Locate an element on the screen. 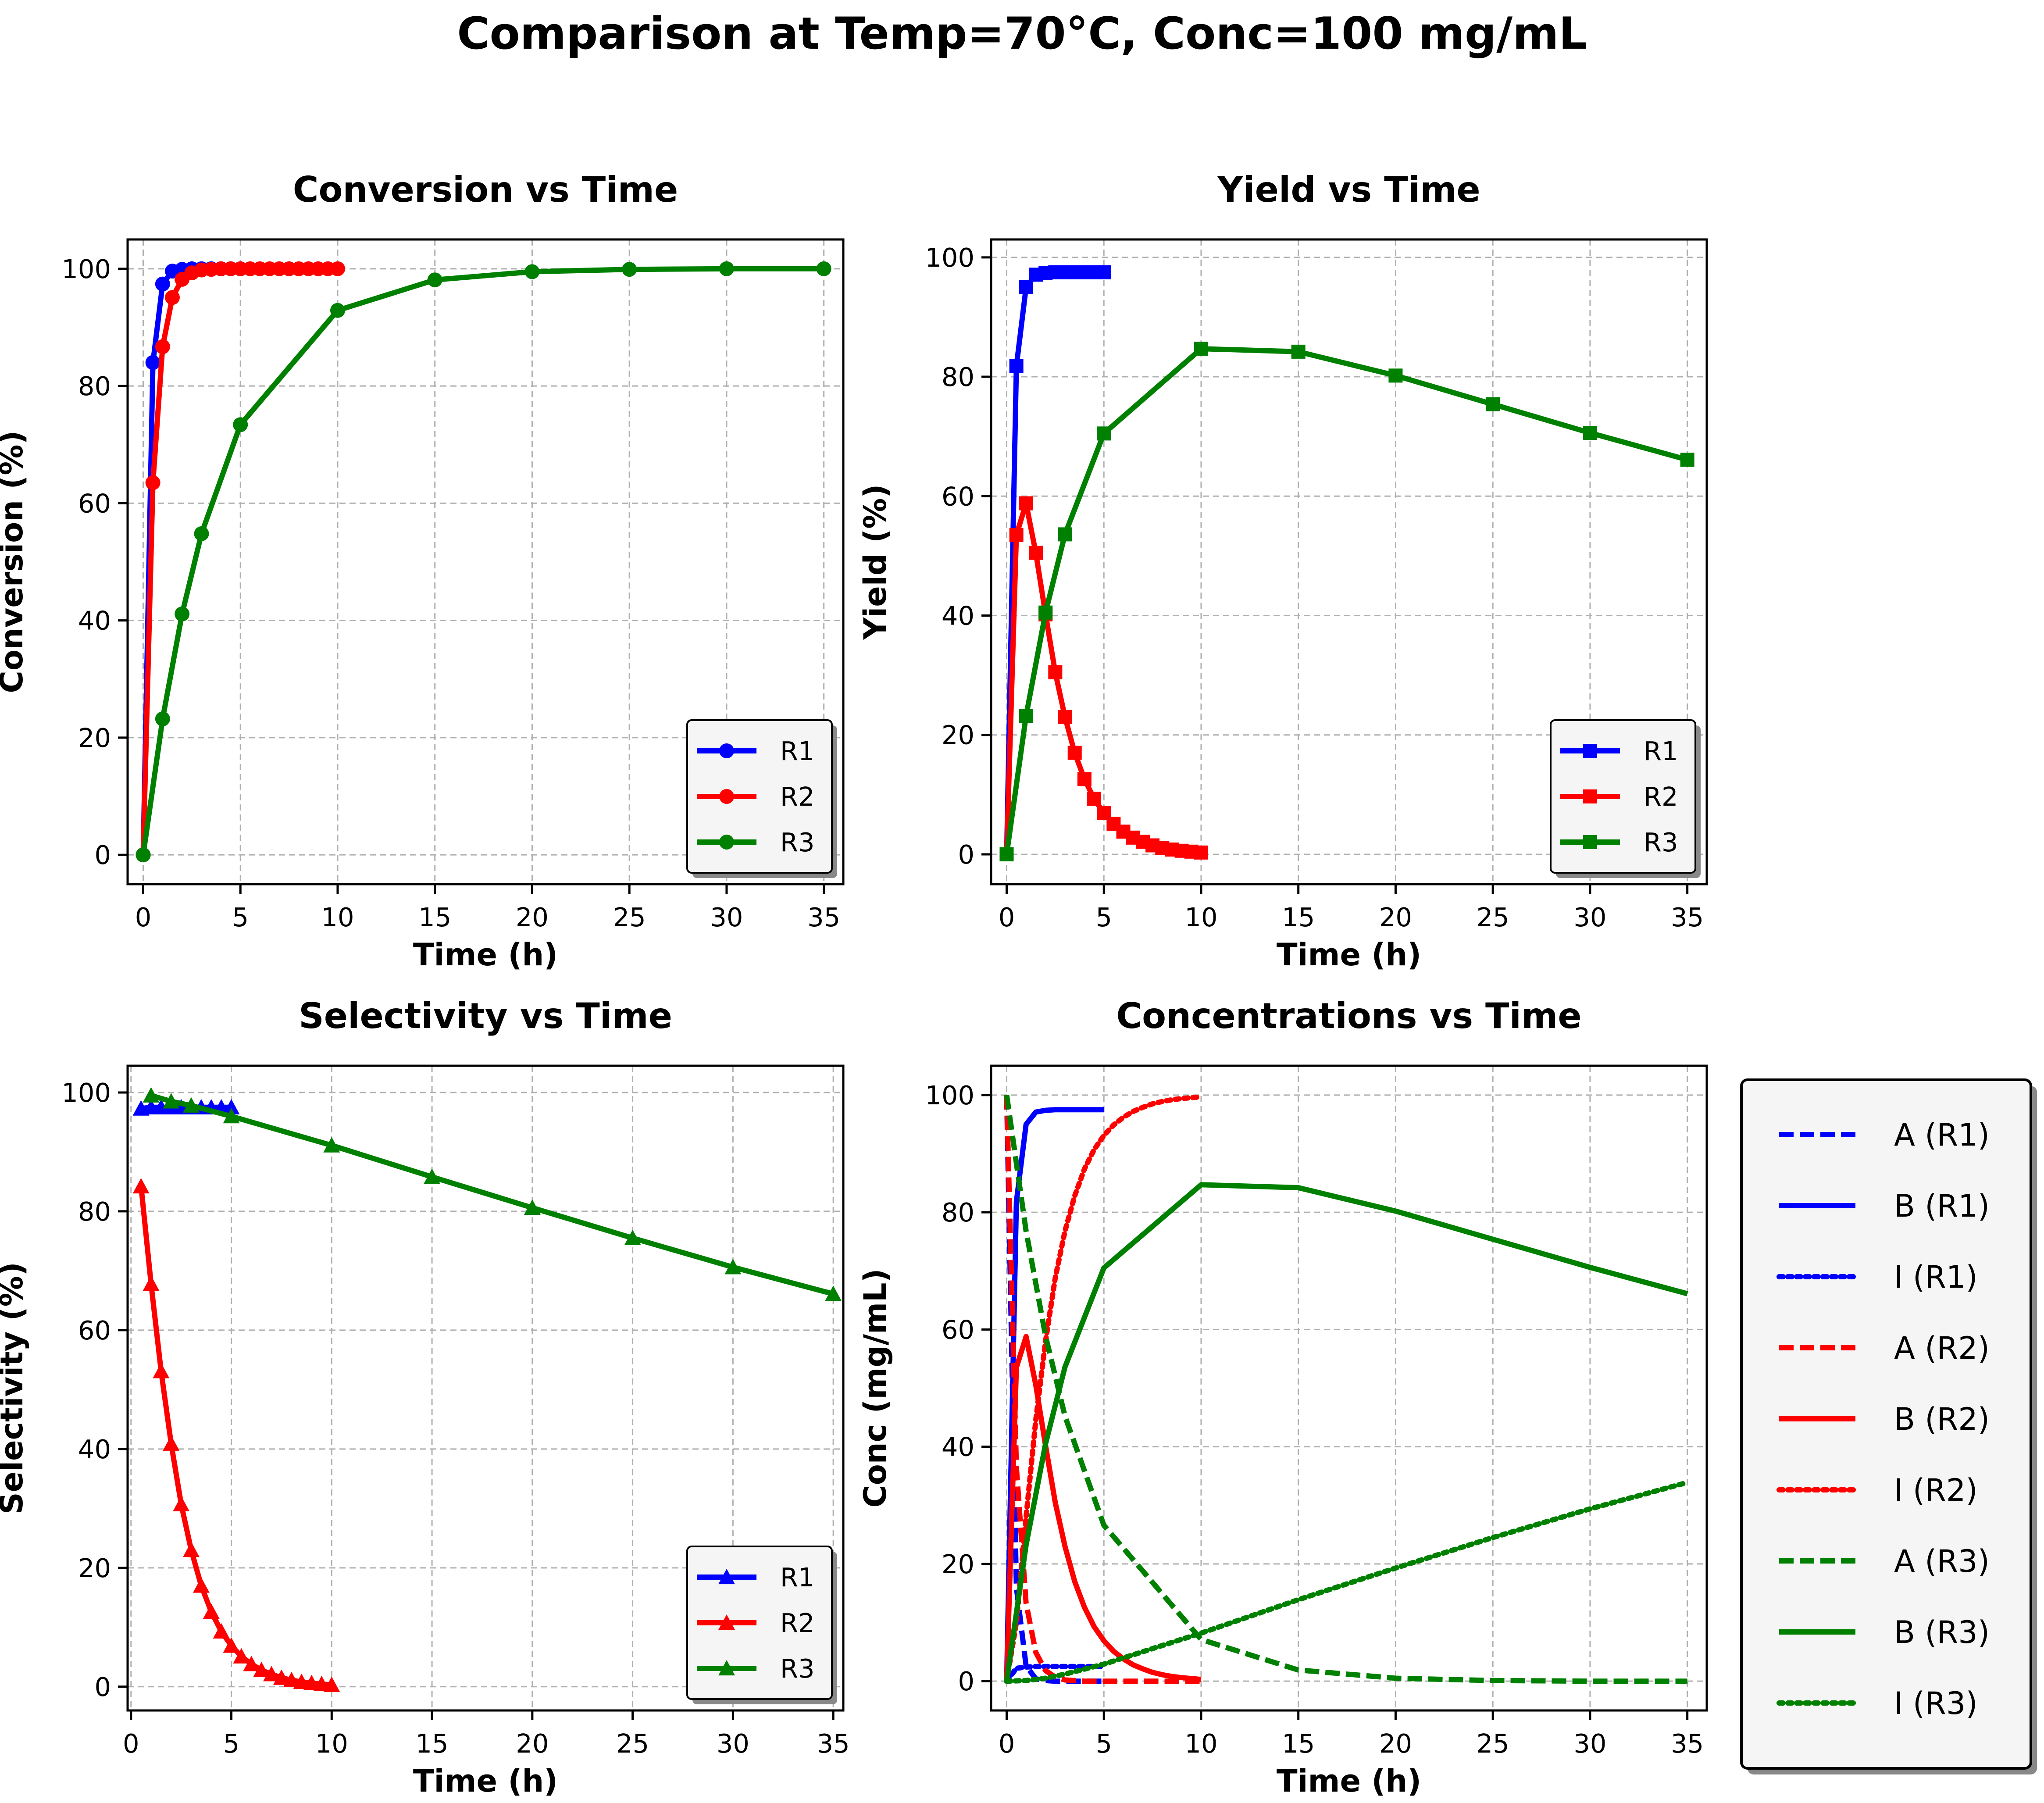  legend-label: I (R1) is located at coordinates (1936, 1277).